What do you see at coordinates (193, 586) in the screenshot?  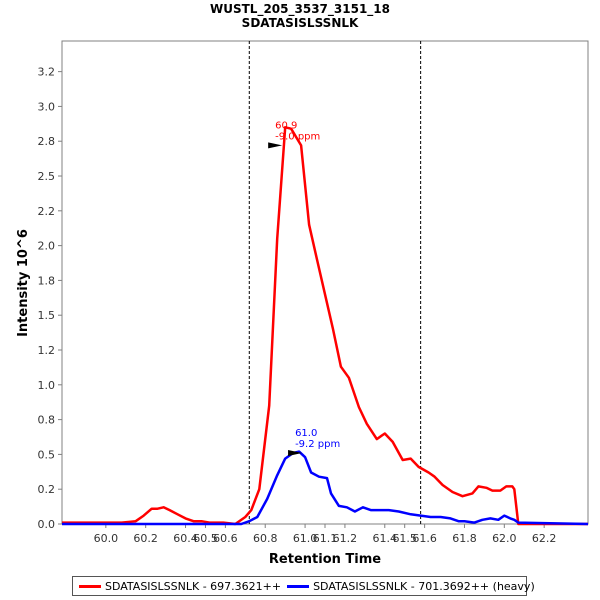 I see `legend-label-light: SDATASISLSSNLK - 697.3621++` at bounding box center [193, 586].